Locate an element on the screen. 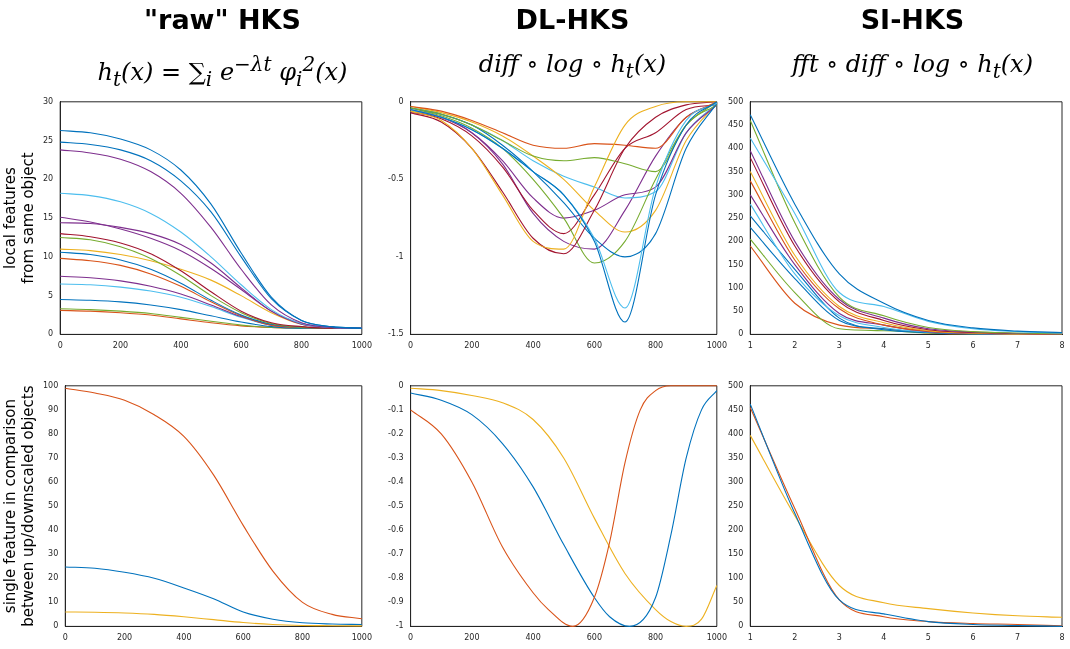  y-tick-label: 15 is located at coordinates (48, 218).